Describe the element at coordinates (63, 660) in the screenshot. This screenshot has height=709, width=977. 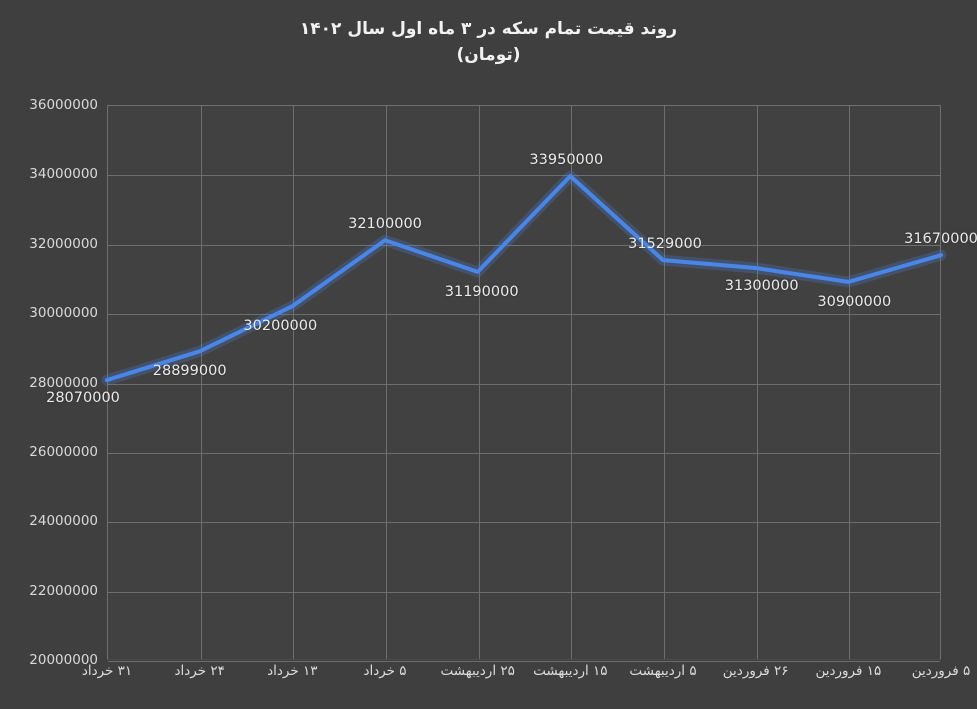
I see `y-tick-label: 20000000` at that location.